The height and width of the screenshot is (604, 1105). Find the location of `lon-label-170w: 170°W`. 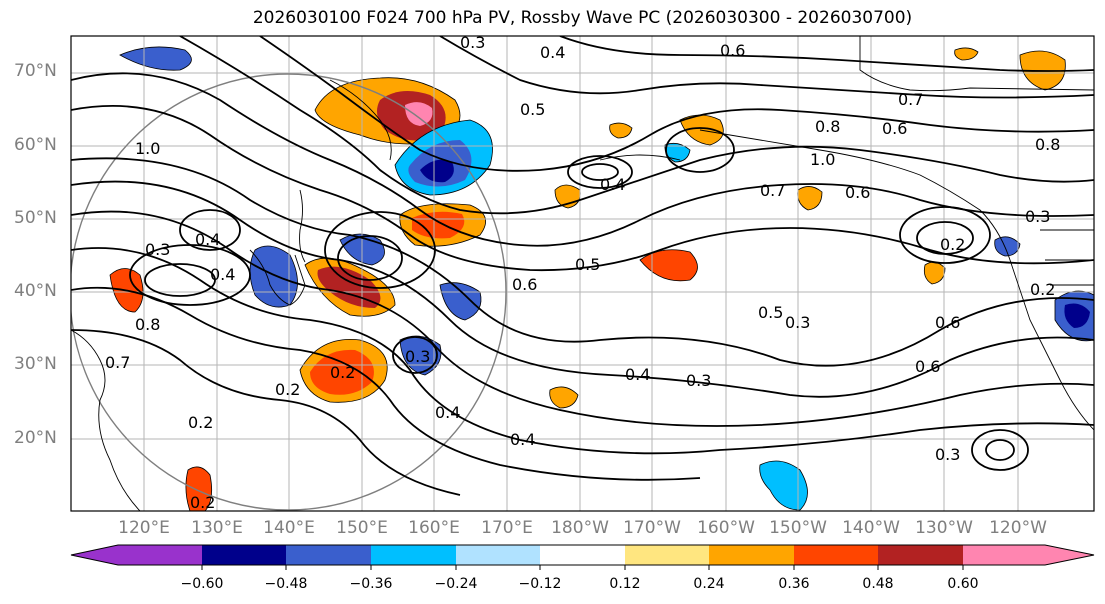

lon-label-170w: 170°W is located at coordinates (652, 528).